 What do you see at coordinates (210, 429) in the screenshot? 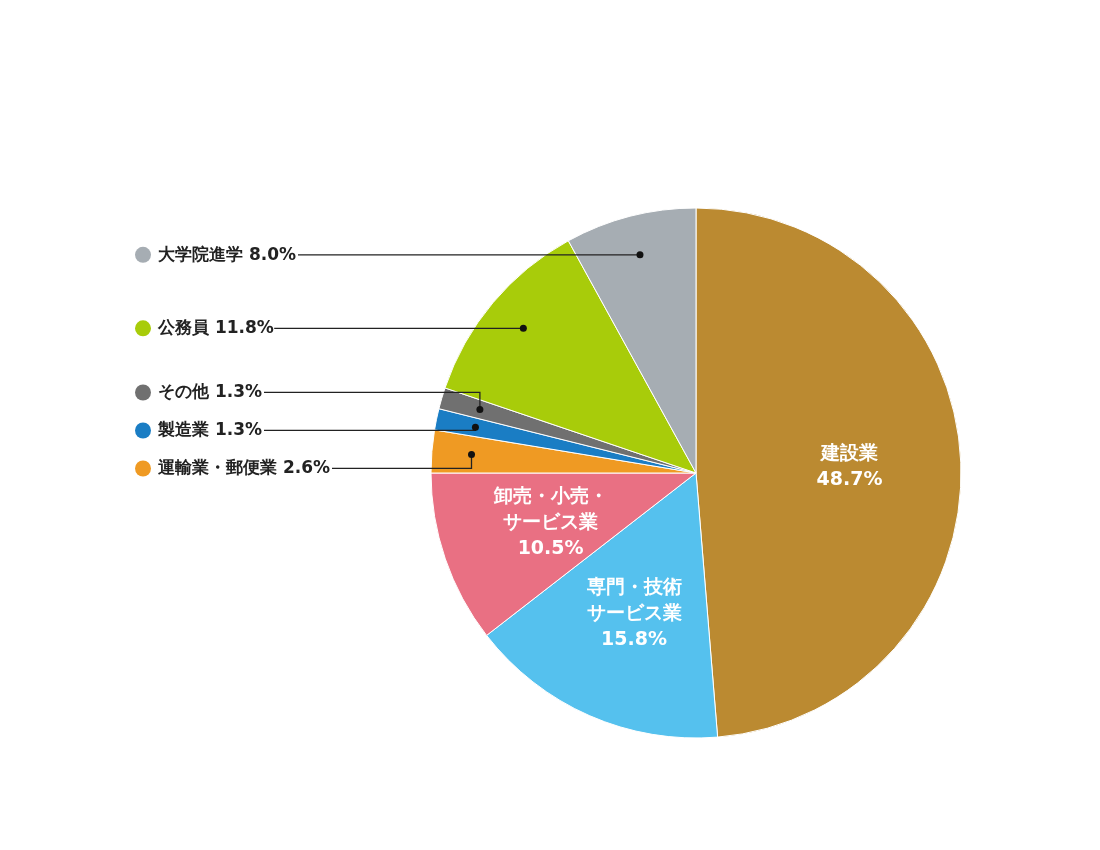
I see `legend-label: 製造業 1.3%` at bounding box center [210, 429].